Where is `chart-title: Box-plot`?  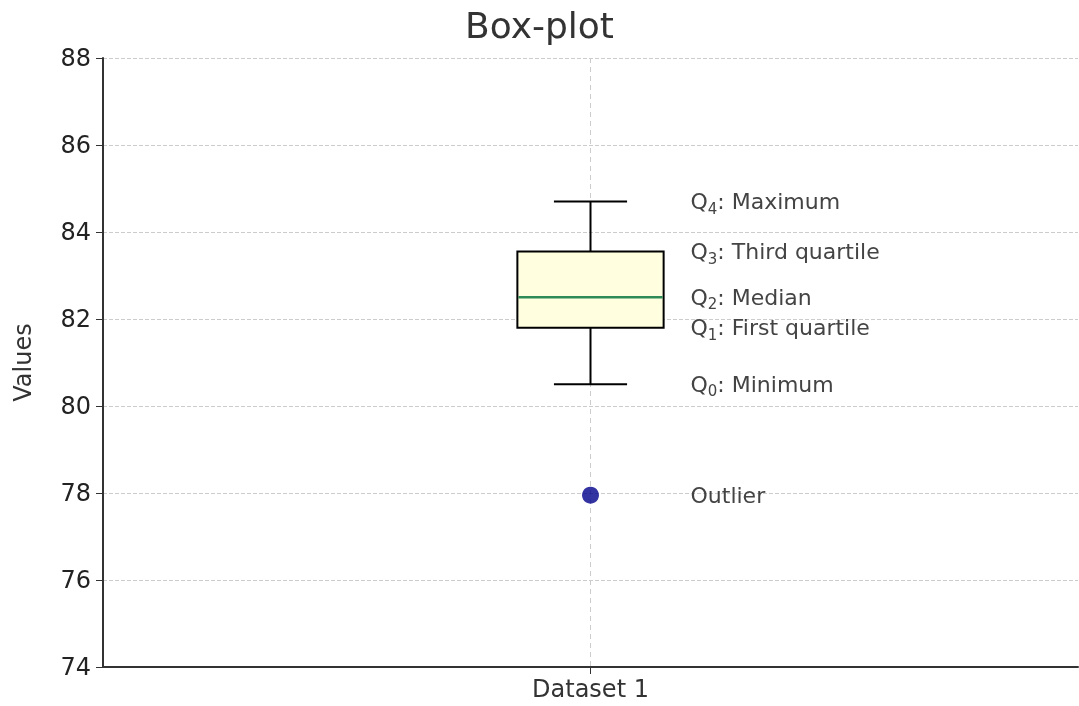
chart-title: Box-plot is located at coordinates (539, 25).